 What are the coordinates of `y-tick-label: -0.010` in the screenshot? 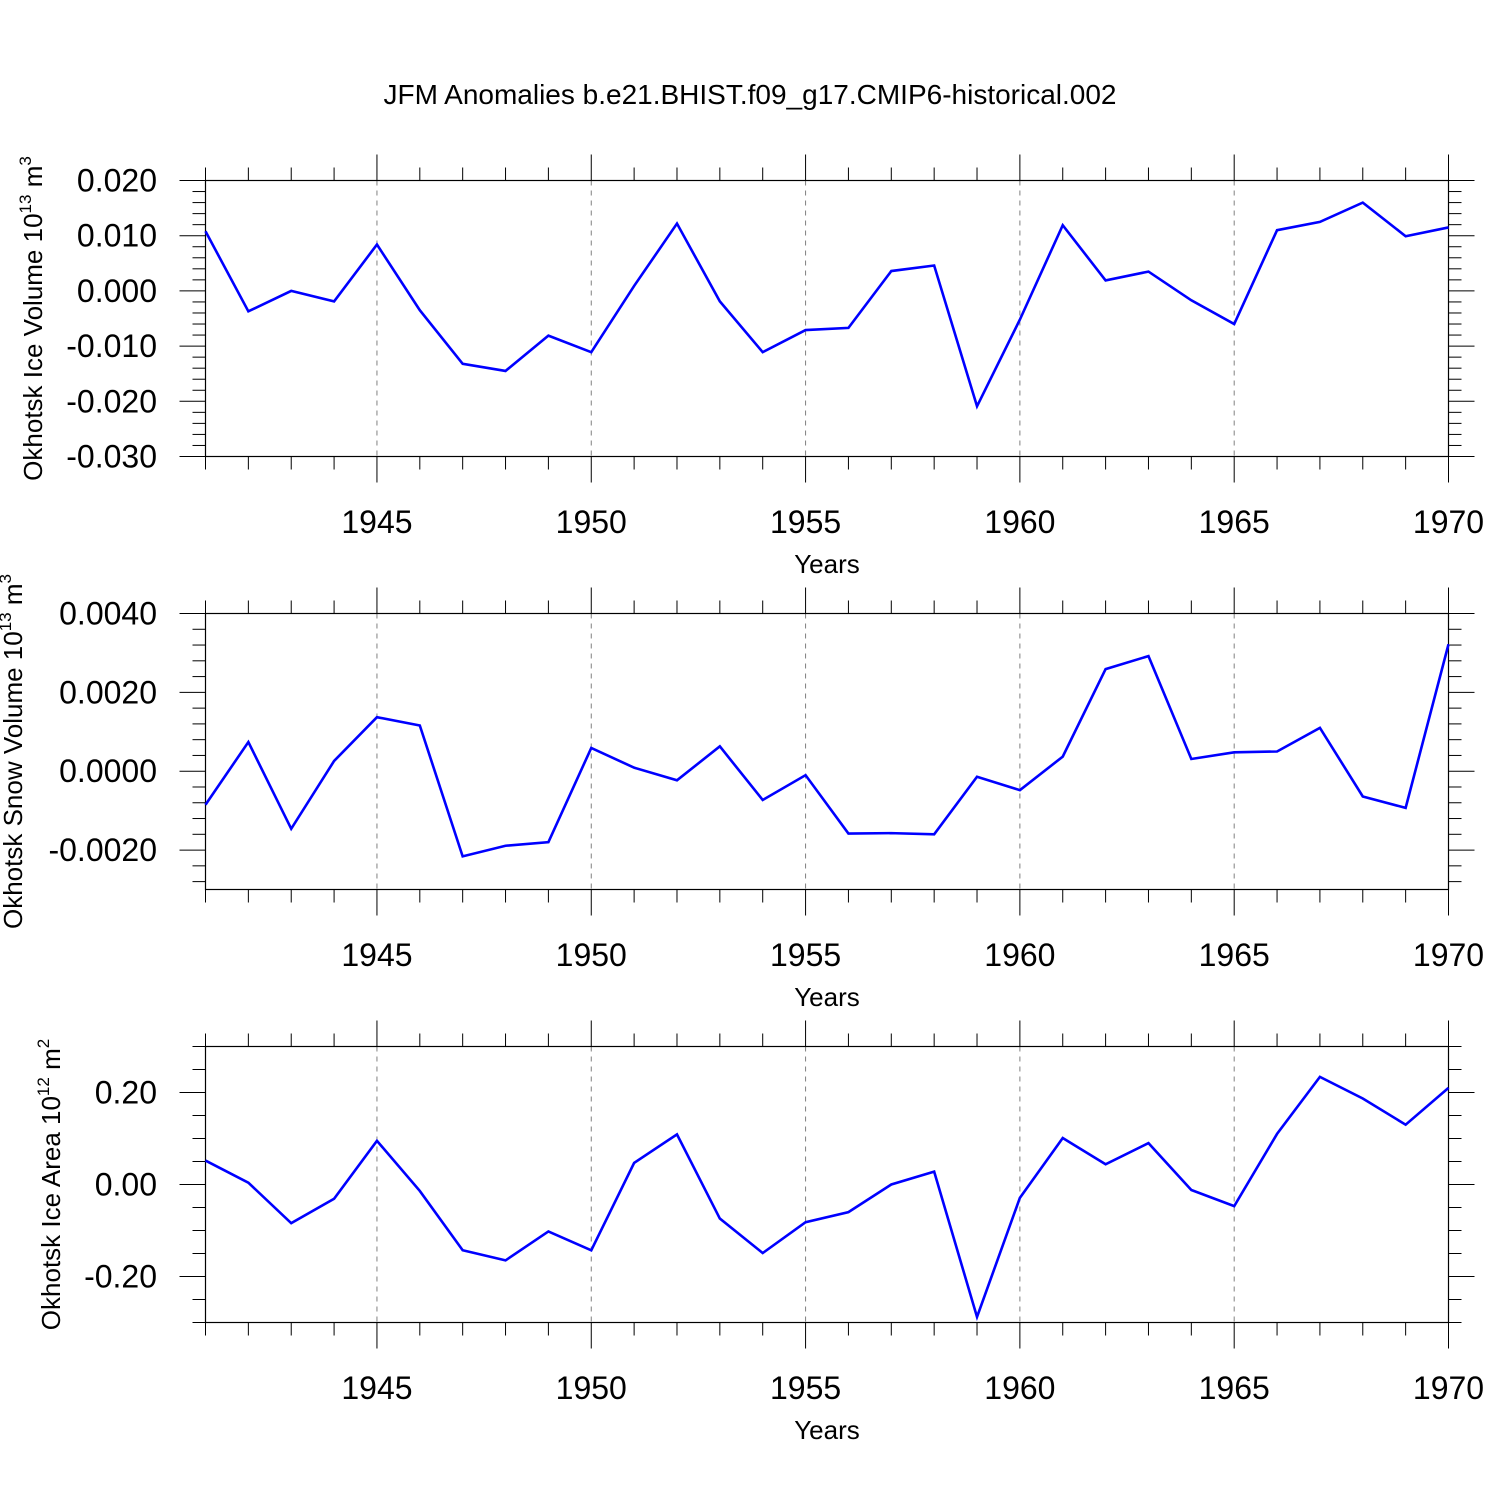 It's located at (111, 346).